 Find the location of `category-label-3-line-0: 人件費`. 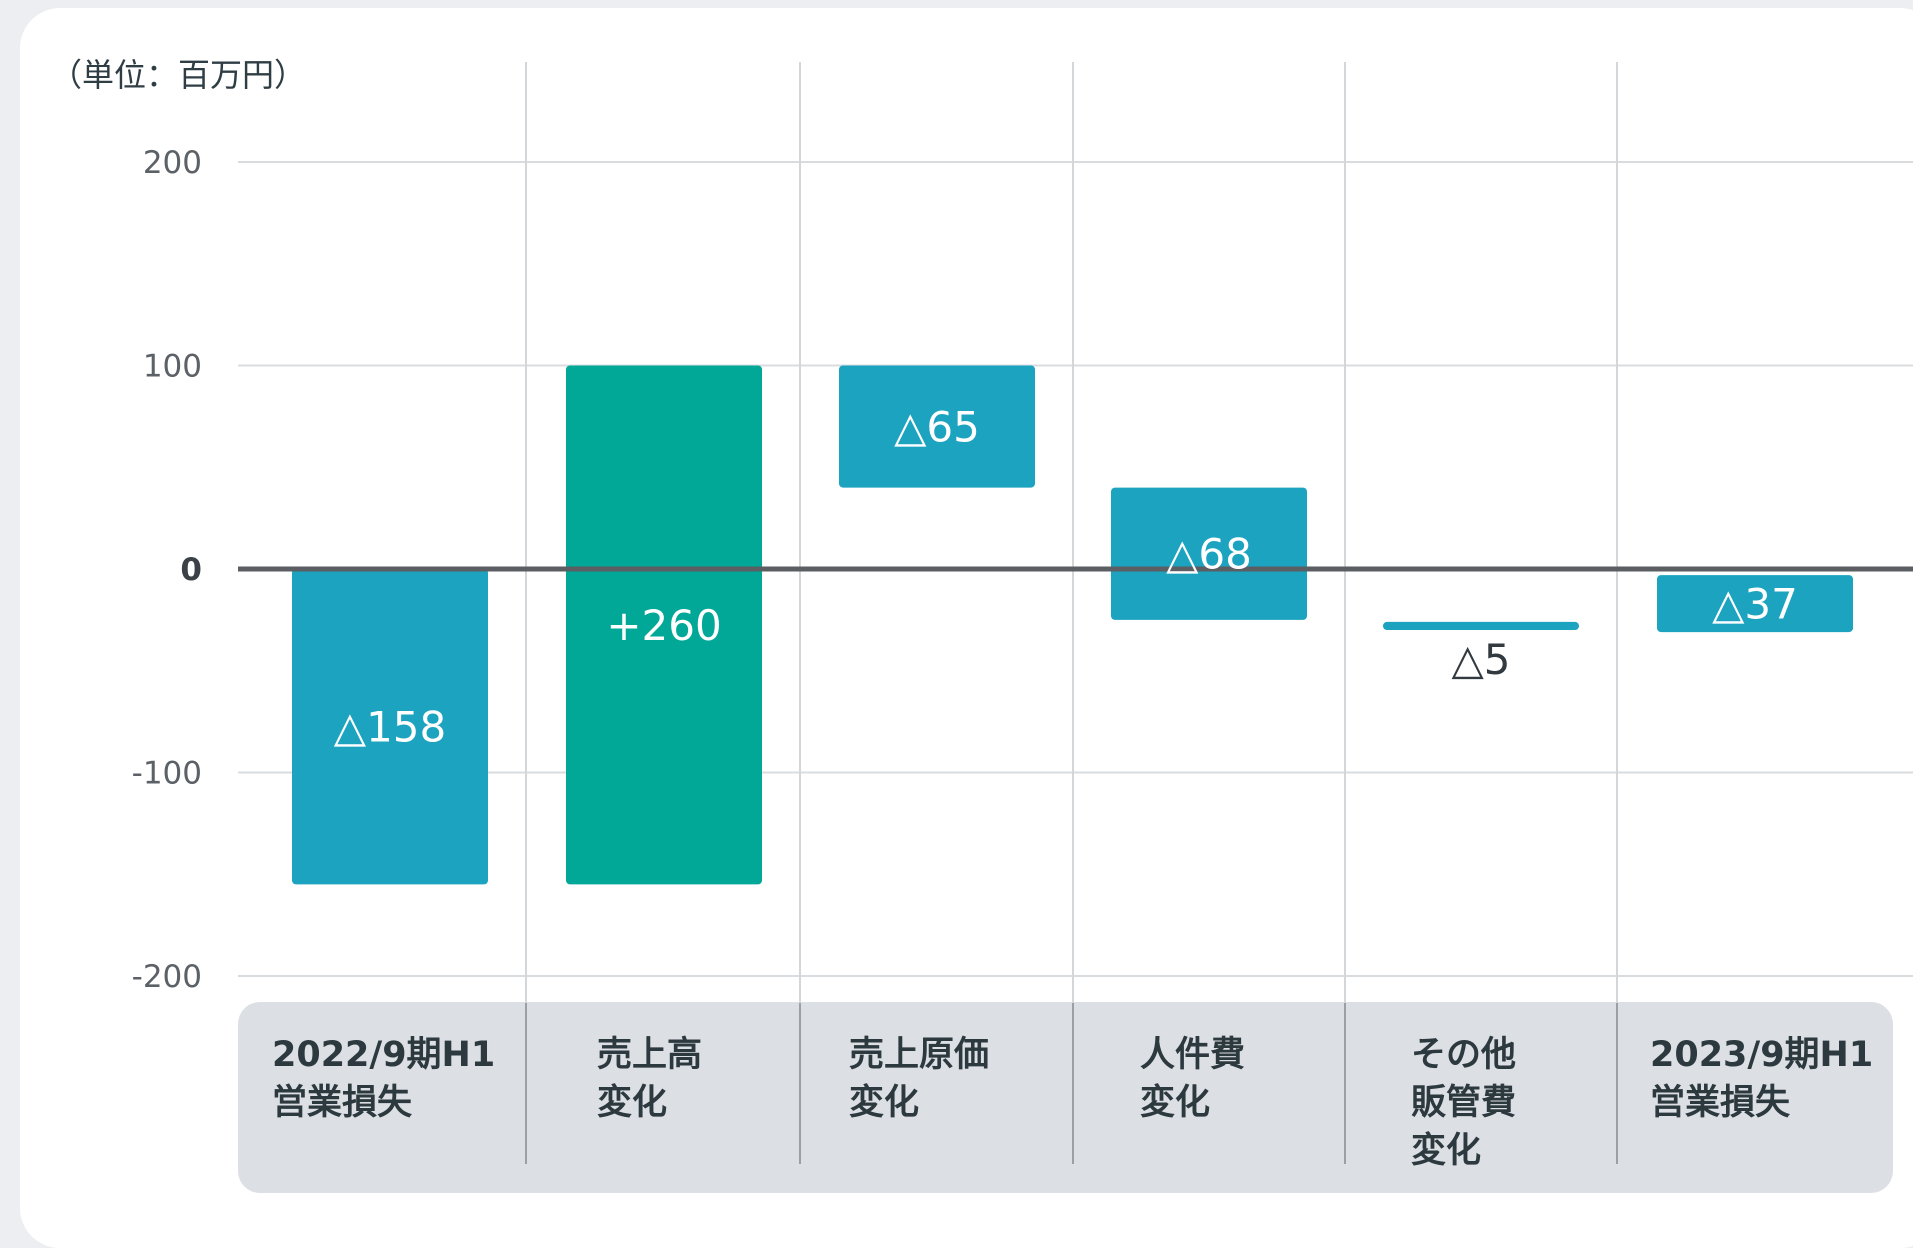

category-label-3-line-0: 人件費 is located at coordinates (1192, 1055).